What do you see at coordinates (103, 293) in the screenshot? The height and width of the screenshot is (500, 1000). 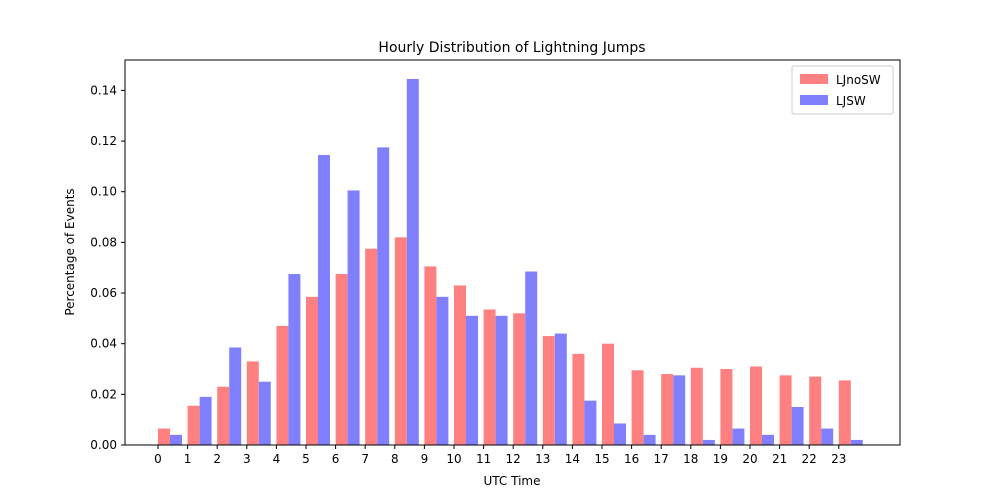 I see `y-tick-label-0.06: 0.06` at bounding box center [103, 293].